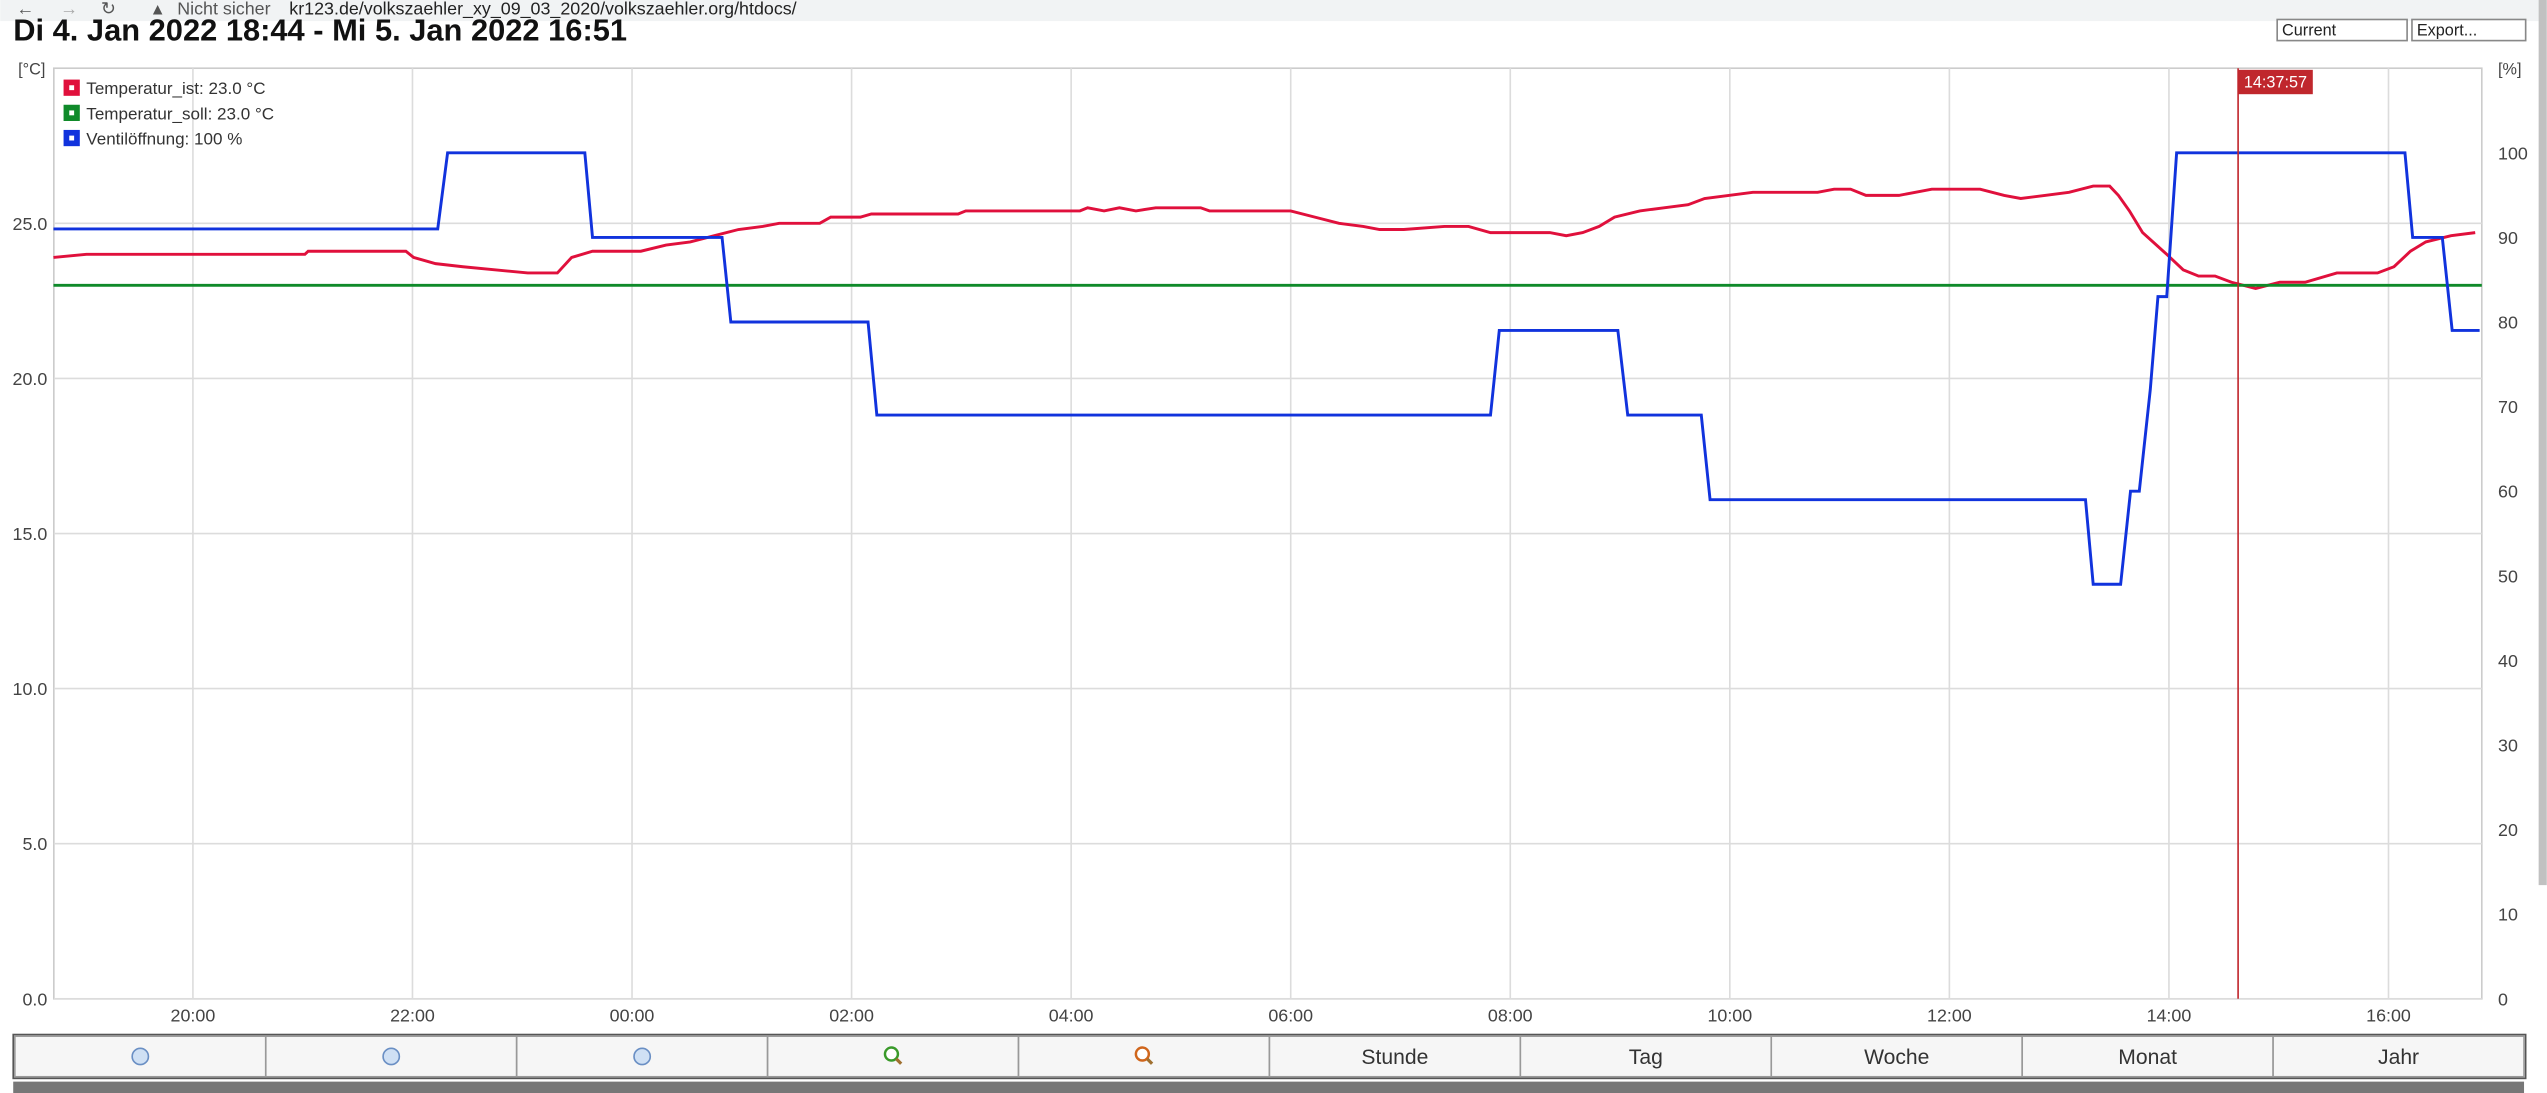 The image size is (2547, 1093). Describe the element at coordinates (108, 9) in the screenshot. I see `reload-button: ↻` at that location.